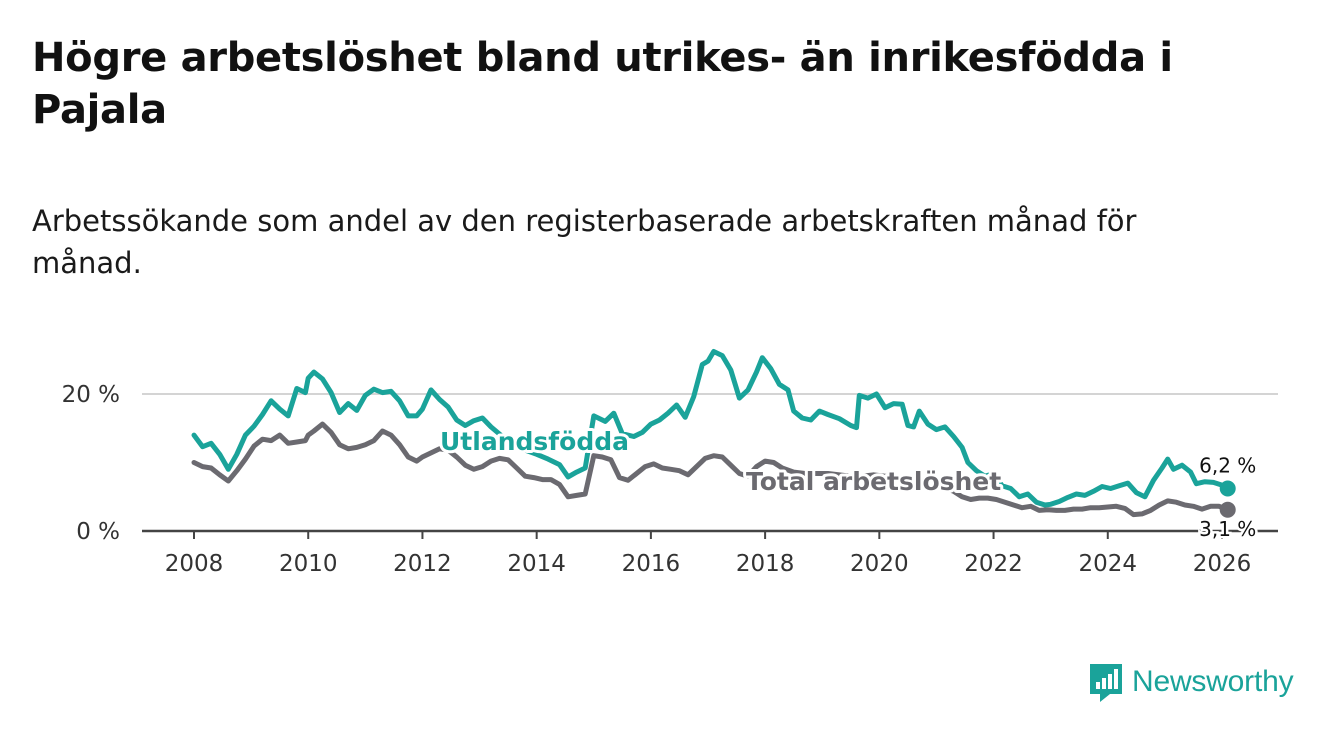 Image resolution: width=1340 pixels, height=734 pixels. What do you see at coordinates (1227, 466) in the screenshot?
I see `end-value-label: 6,2 %` at bounding box center [1227, 466].